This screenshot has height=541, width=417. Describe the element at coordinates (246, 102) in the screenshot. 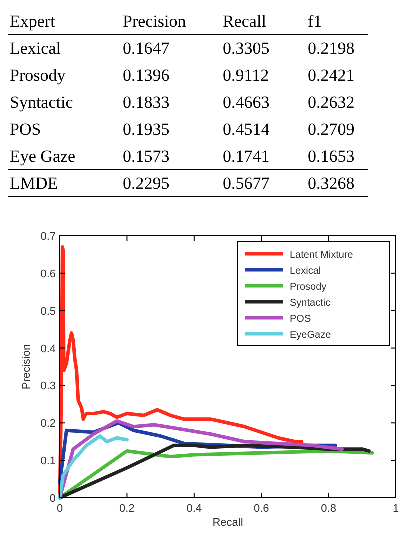

I see `data-label: 0.4663` at that location.